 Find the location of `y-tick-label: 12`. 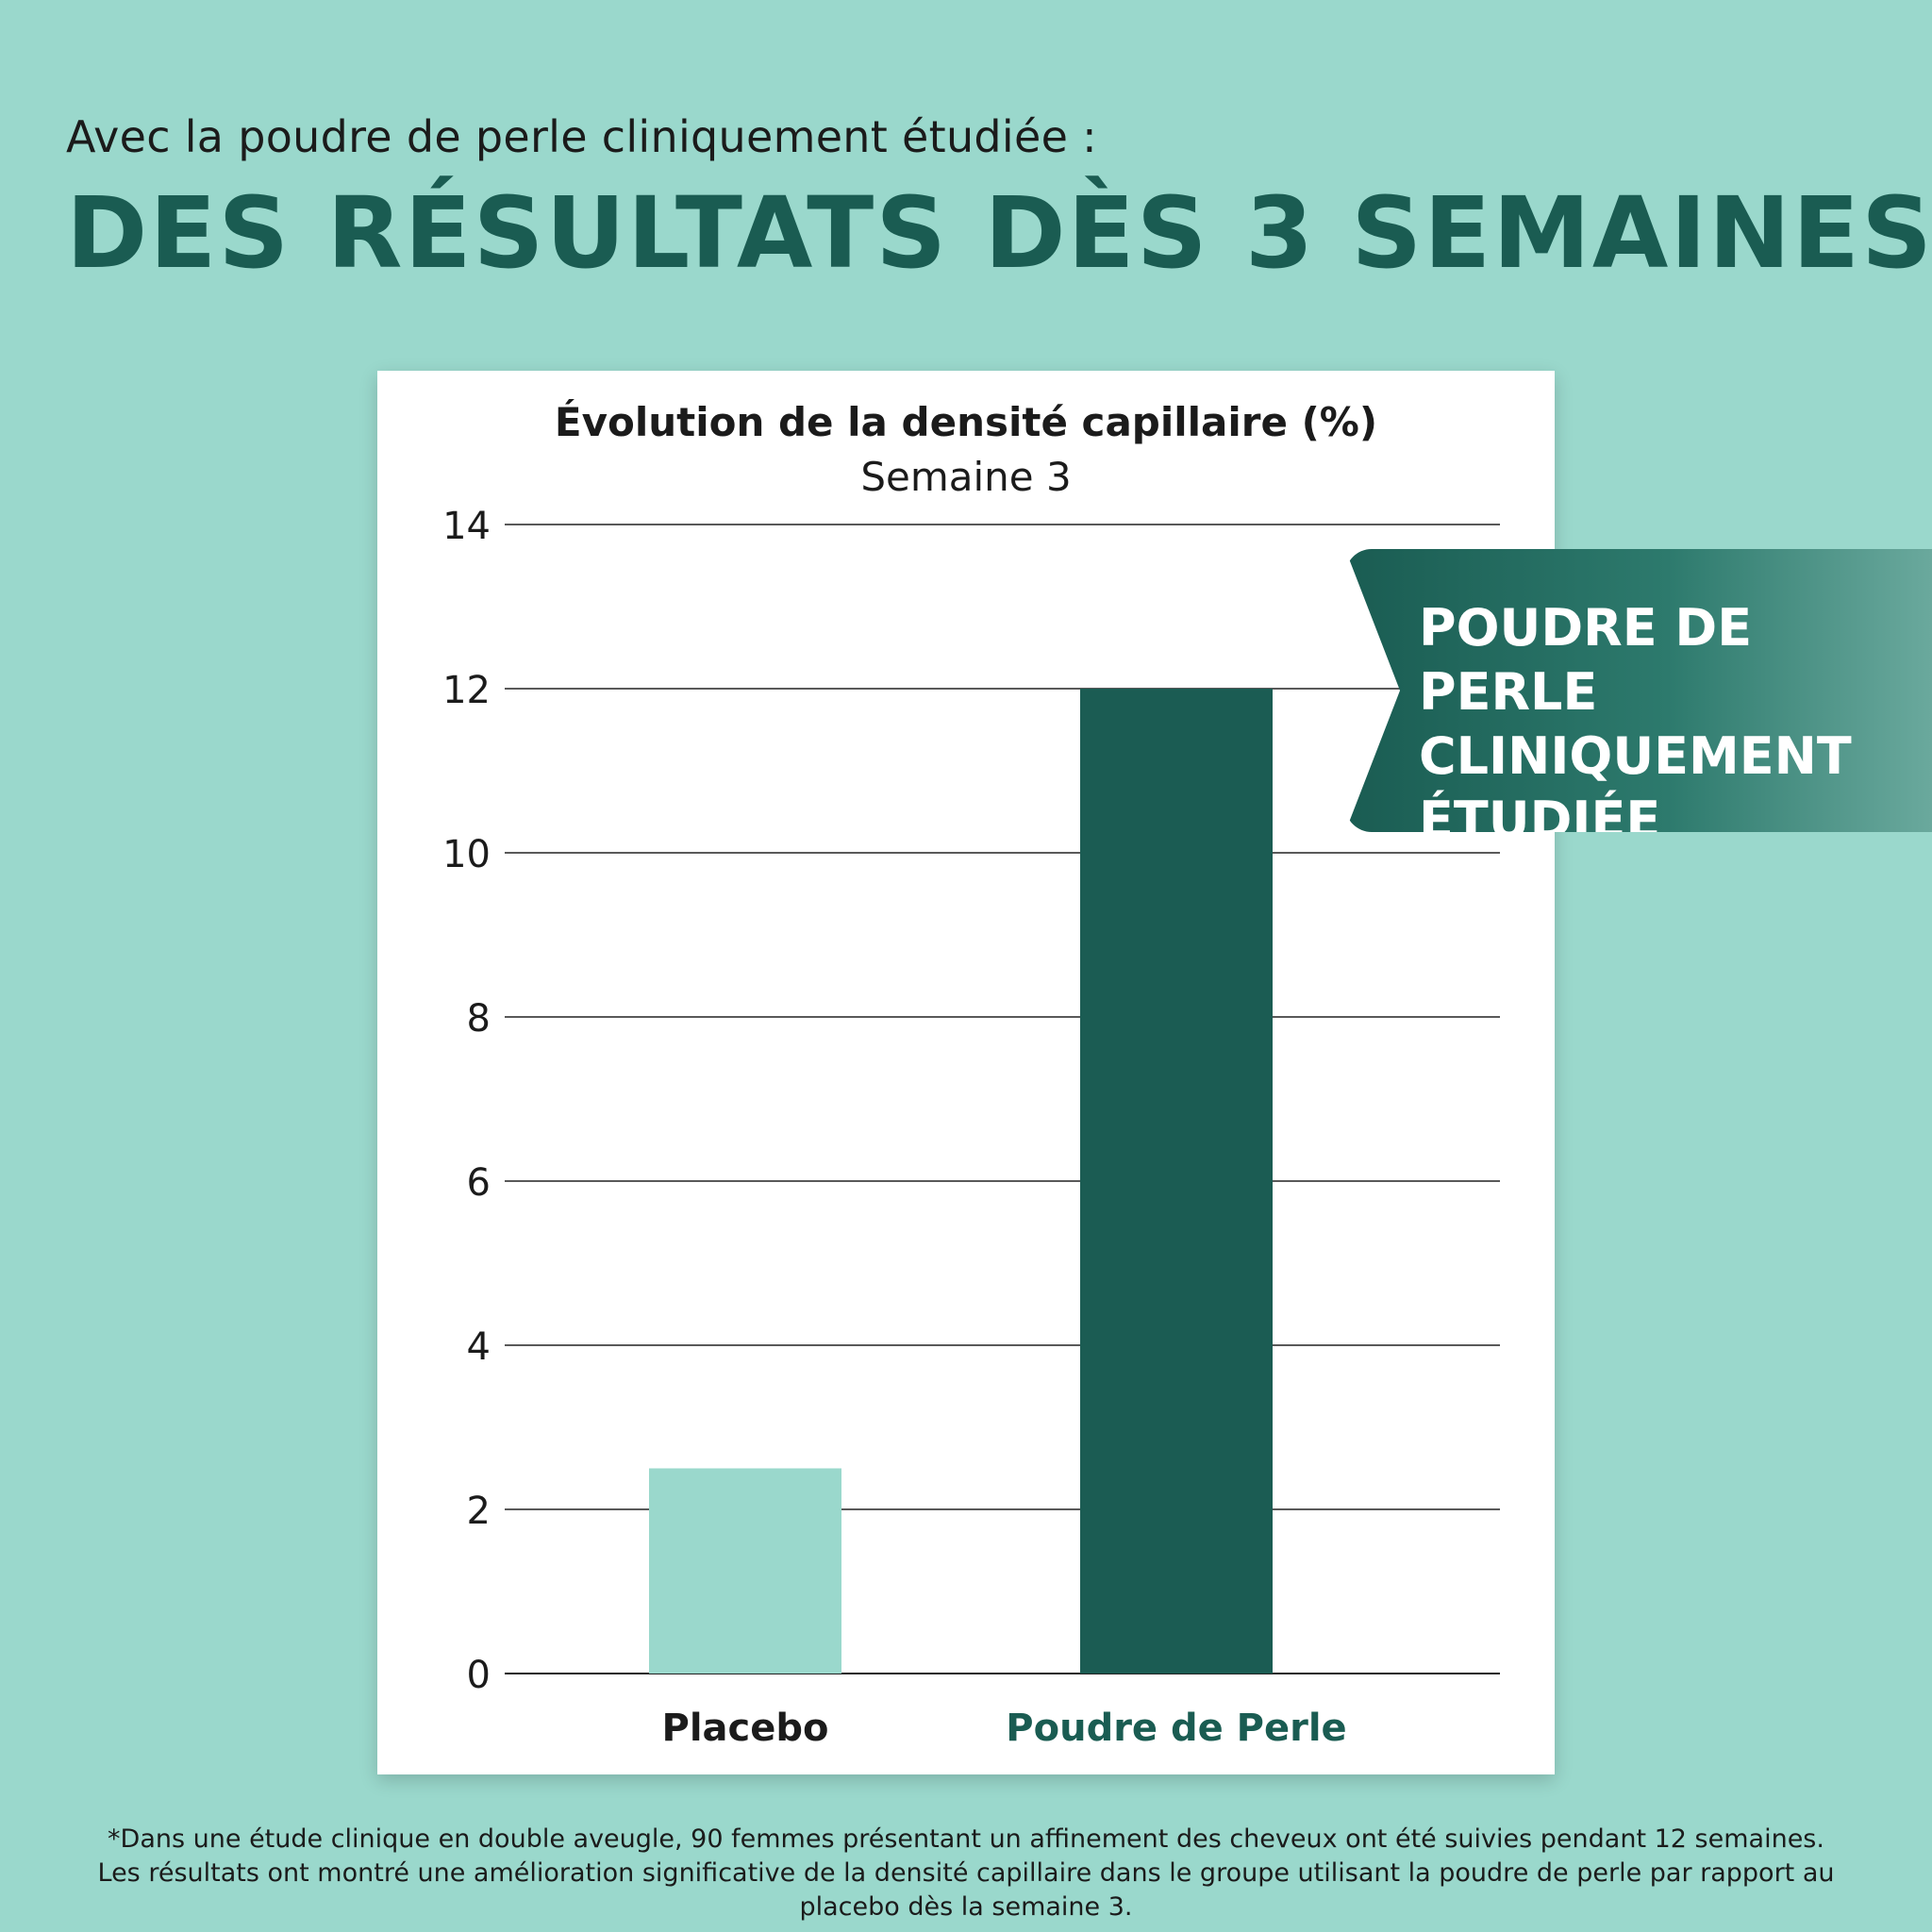

y-tick-label: 12 is located at coordinates (467, 691).